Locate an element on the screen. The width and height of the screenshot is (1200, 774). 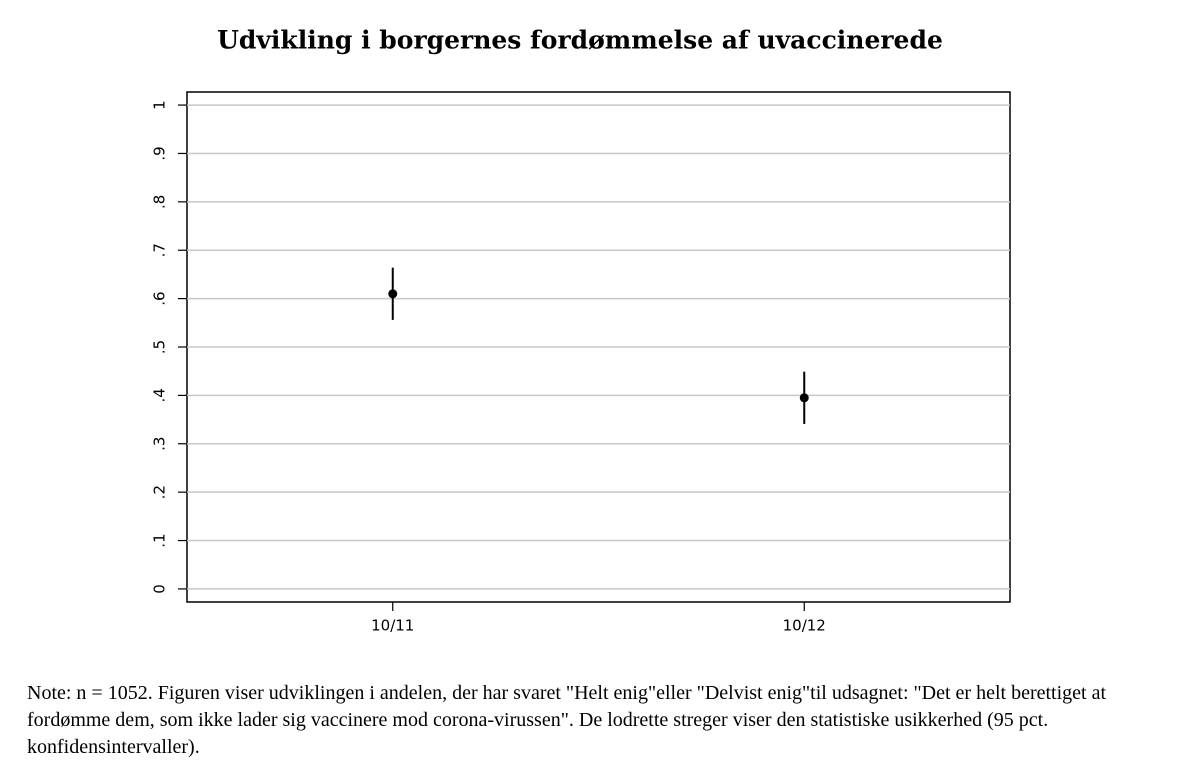
y-tick-label: 0 is located at coordinates (160, 589).